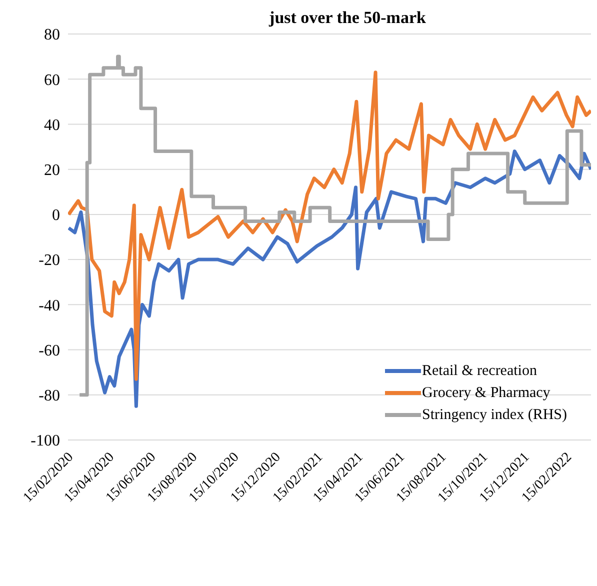  What do you see at coordinates (479, 371) in the screenshot?
I see `legend-label: Retail & recreation` at bounding box center [479, 371].